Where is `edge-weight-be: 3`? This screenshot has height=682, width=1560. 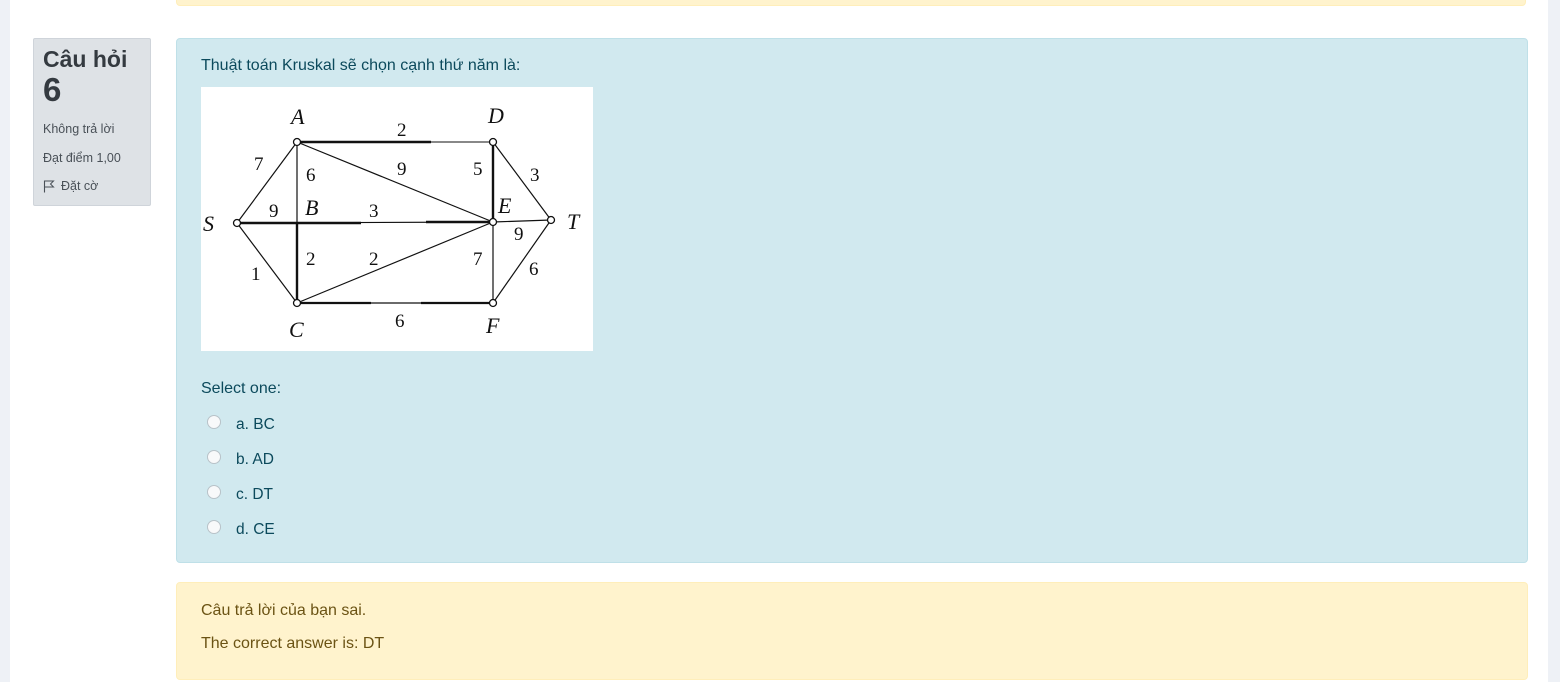 edge-weight-be: 3 is located at coordinates (374, 211).